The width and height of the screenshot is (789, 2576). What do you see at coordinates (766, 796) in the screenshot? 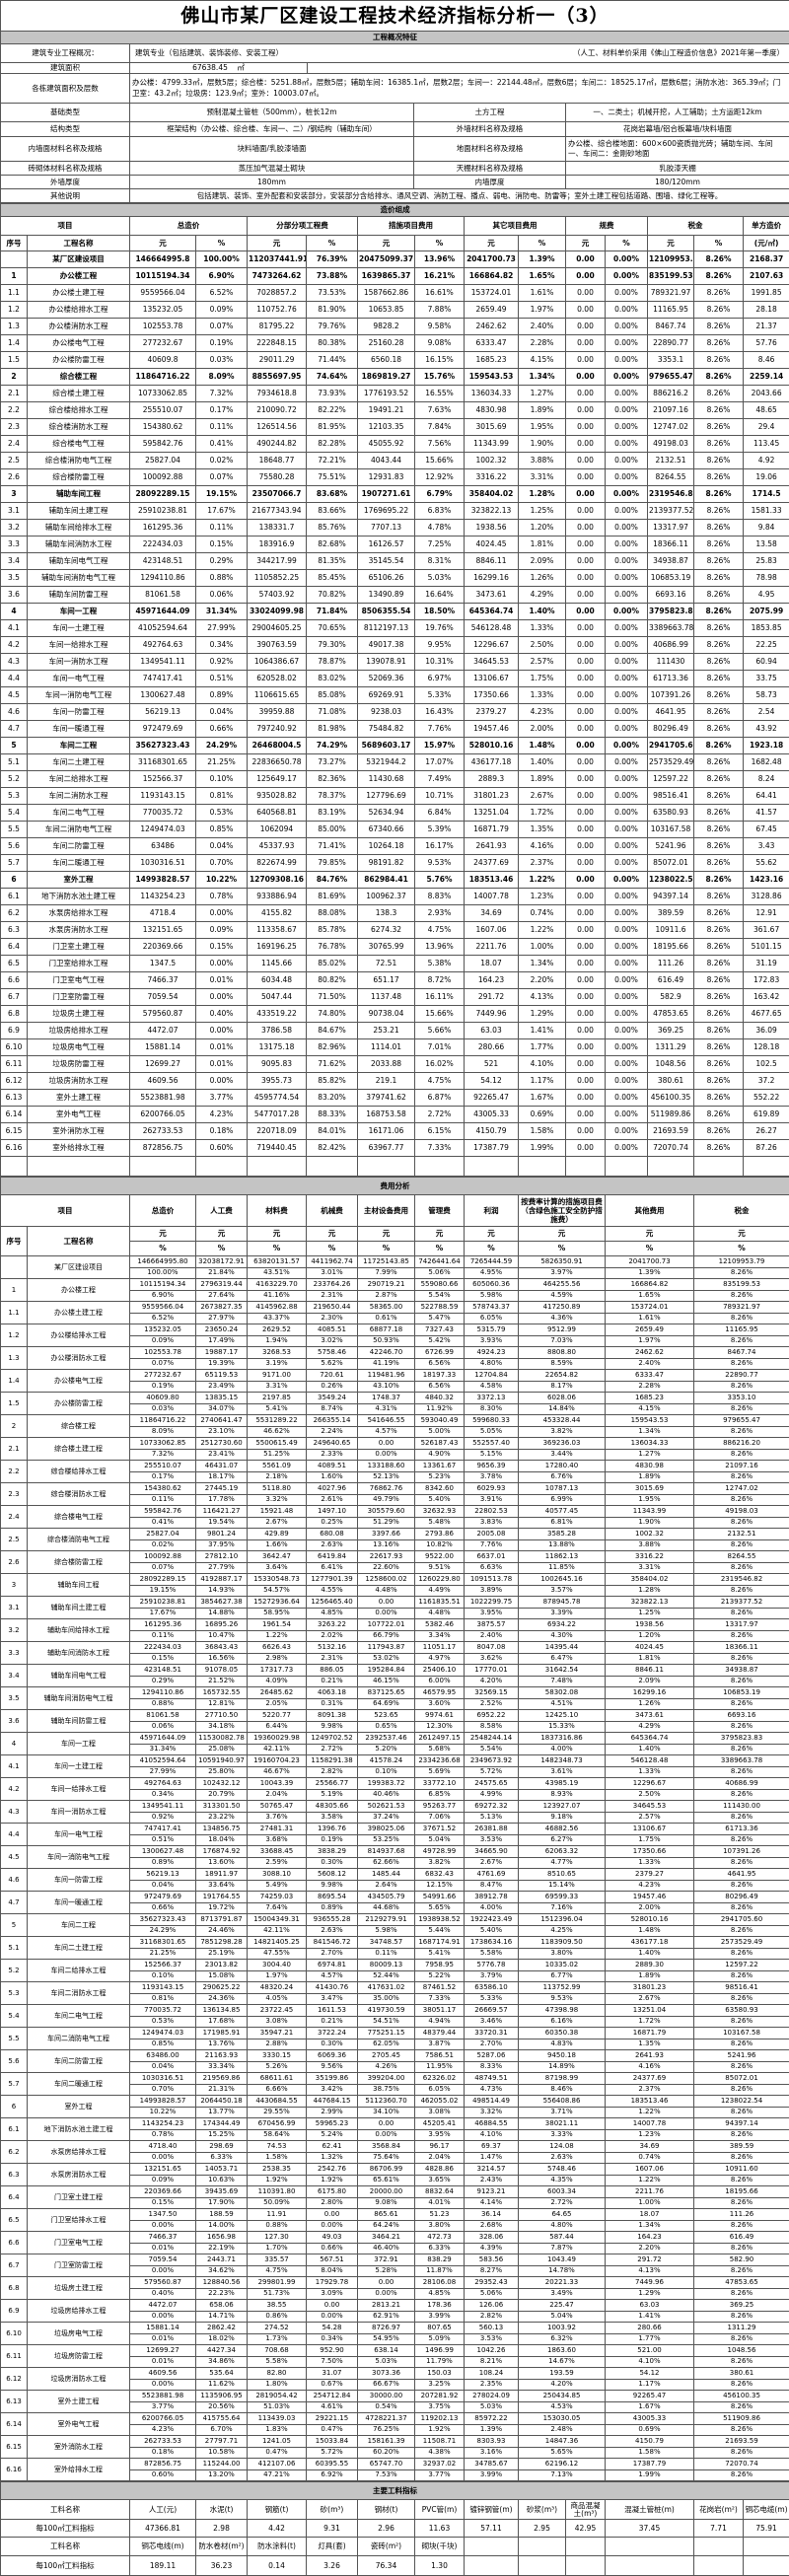
I see `row-value: 64.41` at bounding box center [766, 796].